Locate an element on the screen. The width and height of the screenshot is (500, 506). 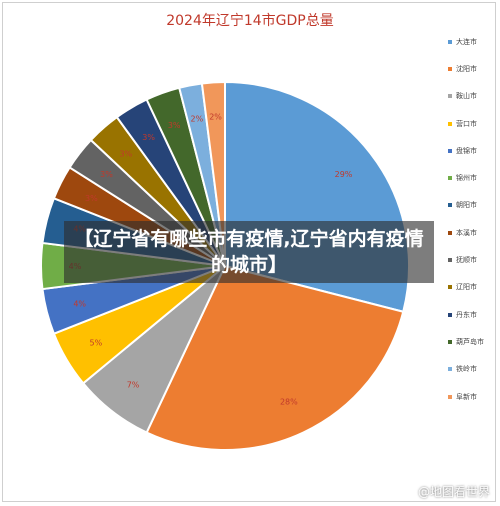
chart-title: 2024年辽宁14市GDP总量 is located at coordinates (250, 21).